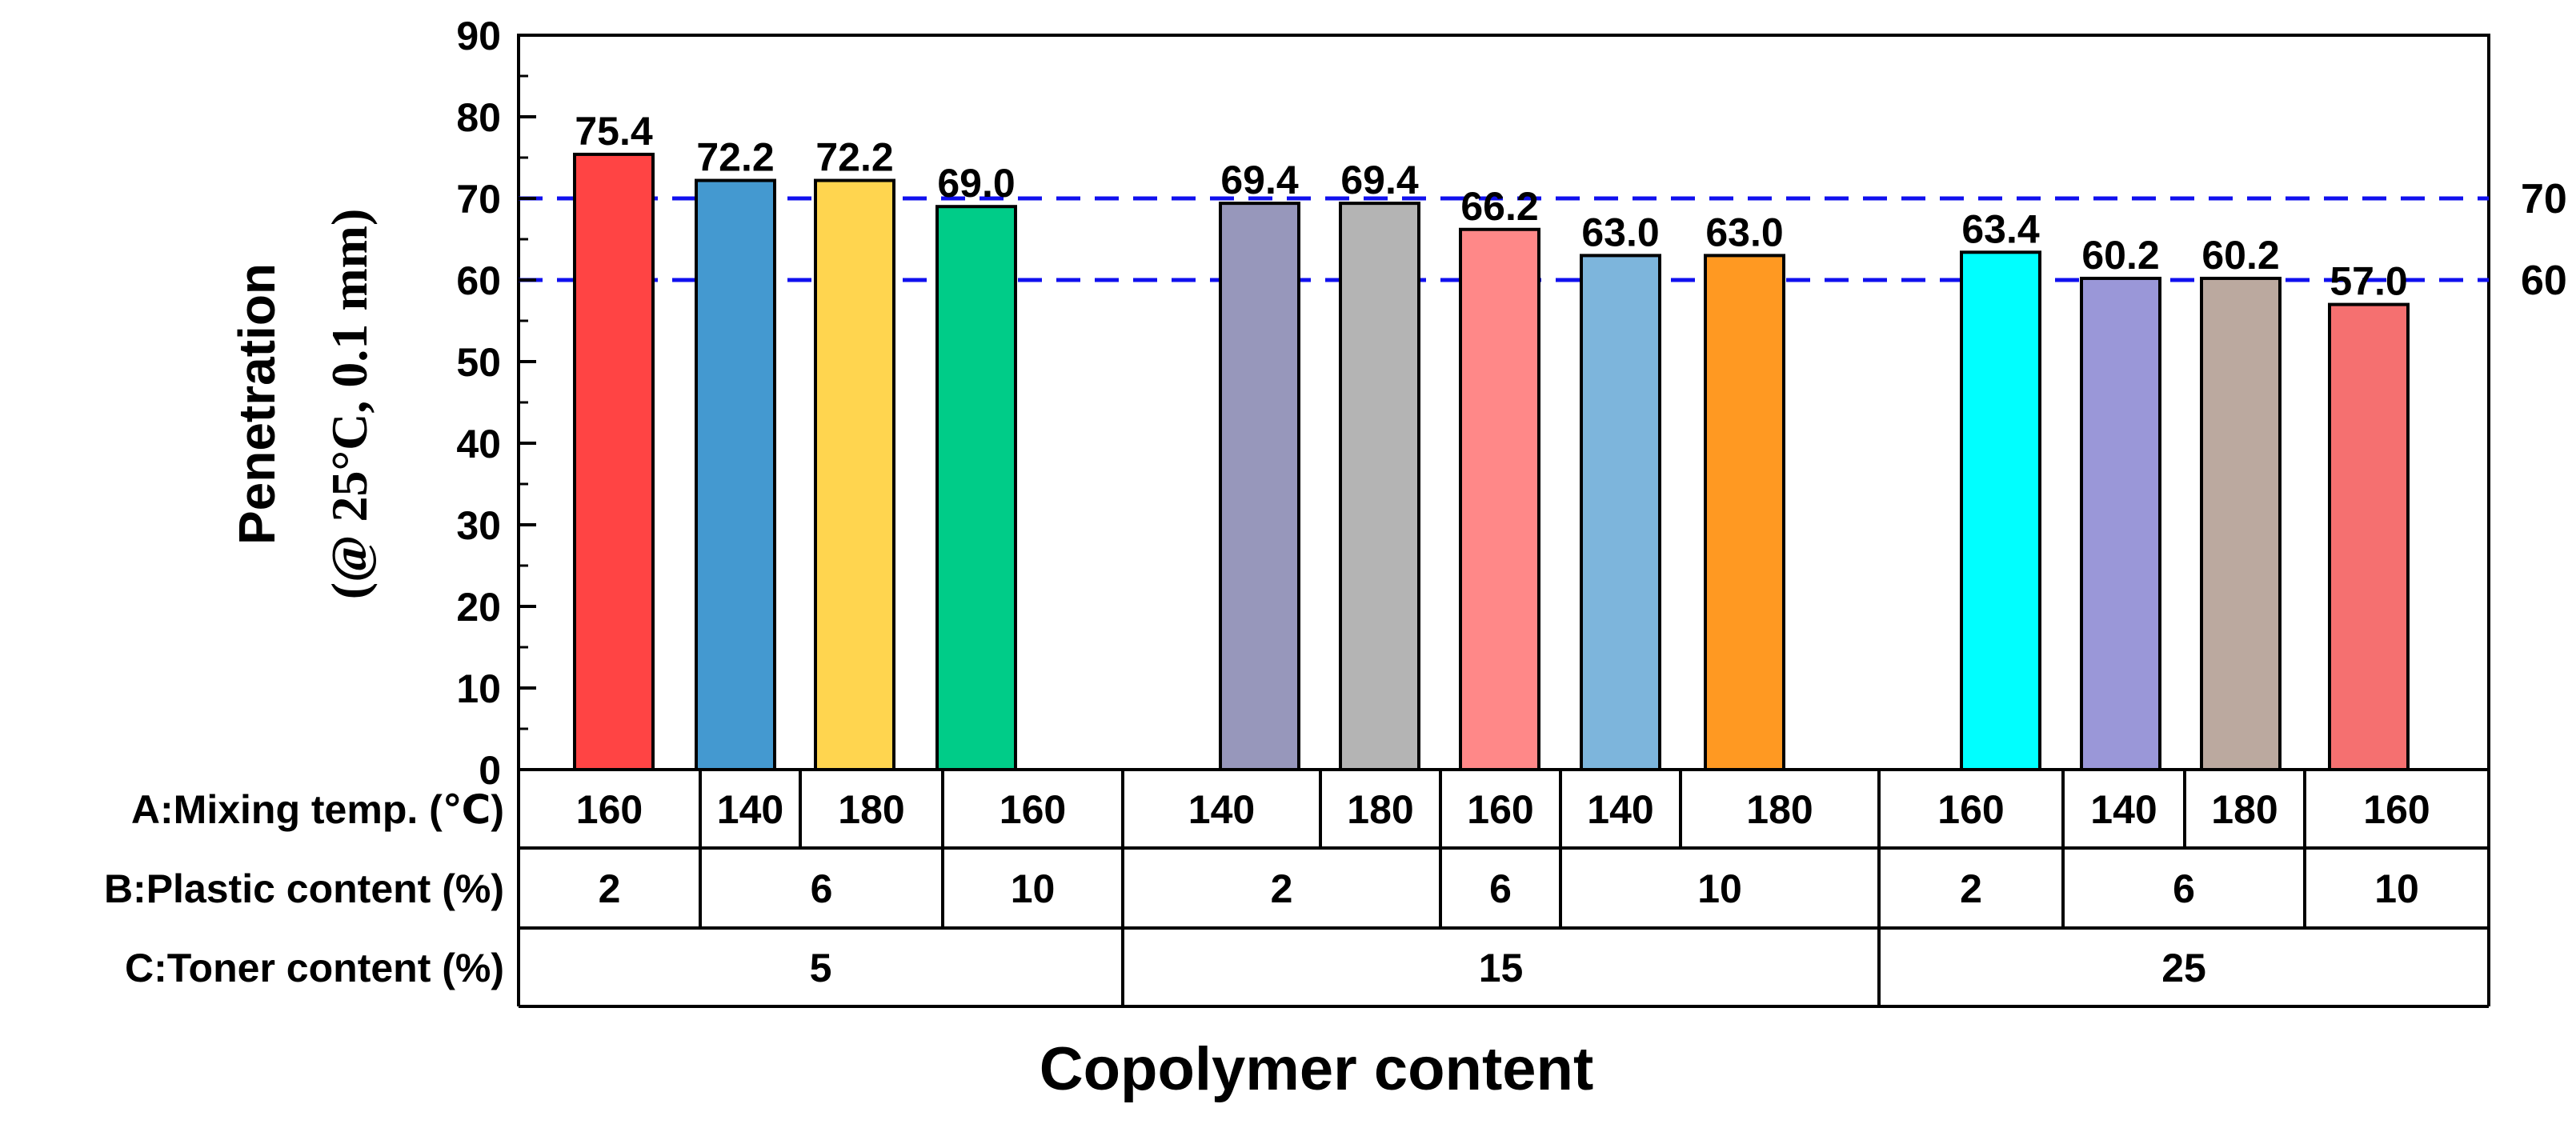 The width and height of the screenshot is (2576, 1124). I want to click on bar-value-label: 75.4, so click(614, 131).